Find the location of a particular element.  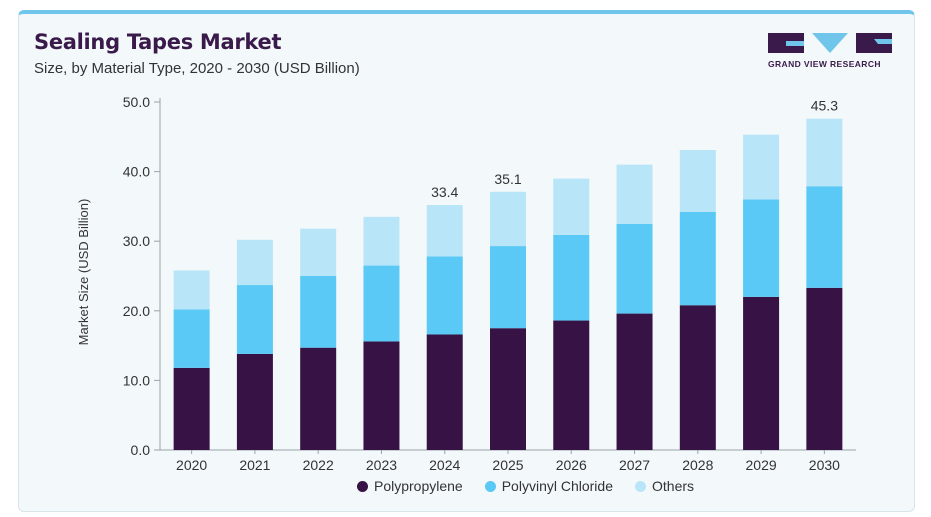

legend-item-others: Others is located at coordinates (664, 486).